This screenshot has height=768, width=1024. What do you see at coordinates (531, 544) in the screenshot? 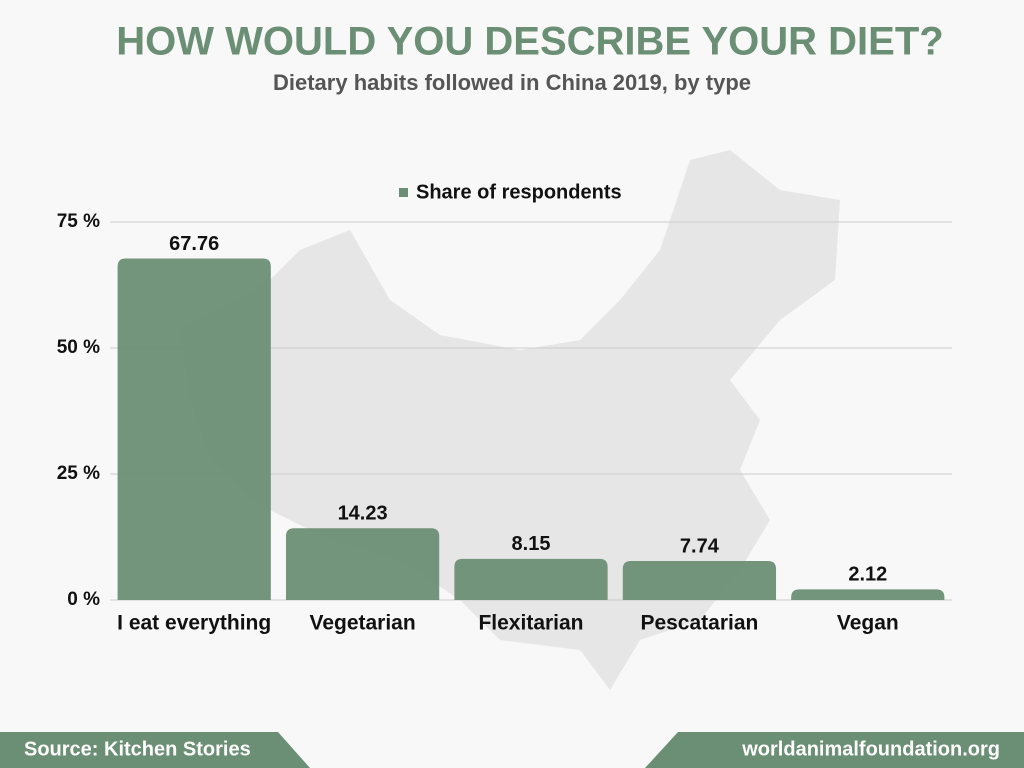
I see `value-label: 8.15` at bounding box center [531, 544].